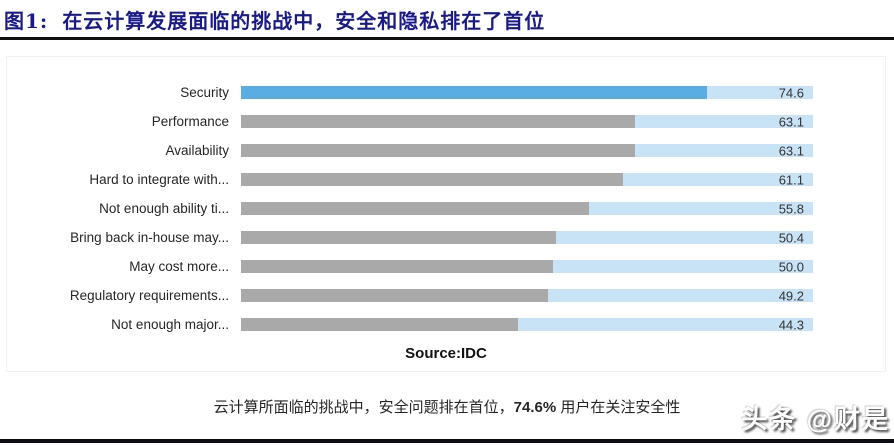  I want to click on category-label: Security, so click(204, 92).